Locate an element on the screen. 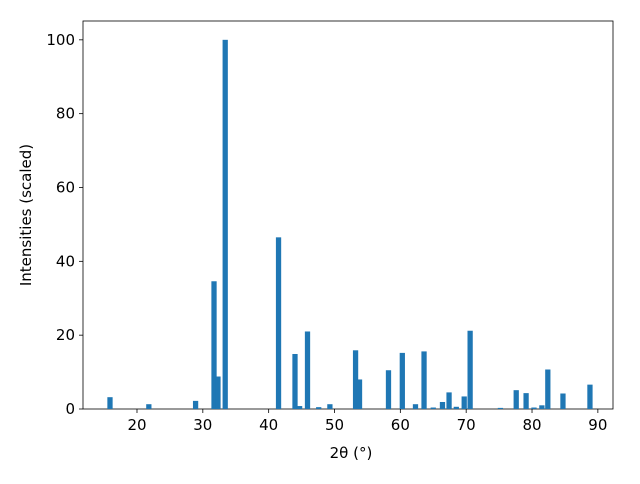  y-axis-label: Intensities (scaled) is located at coordinates (26, 215).